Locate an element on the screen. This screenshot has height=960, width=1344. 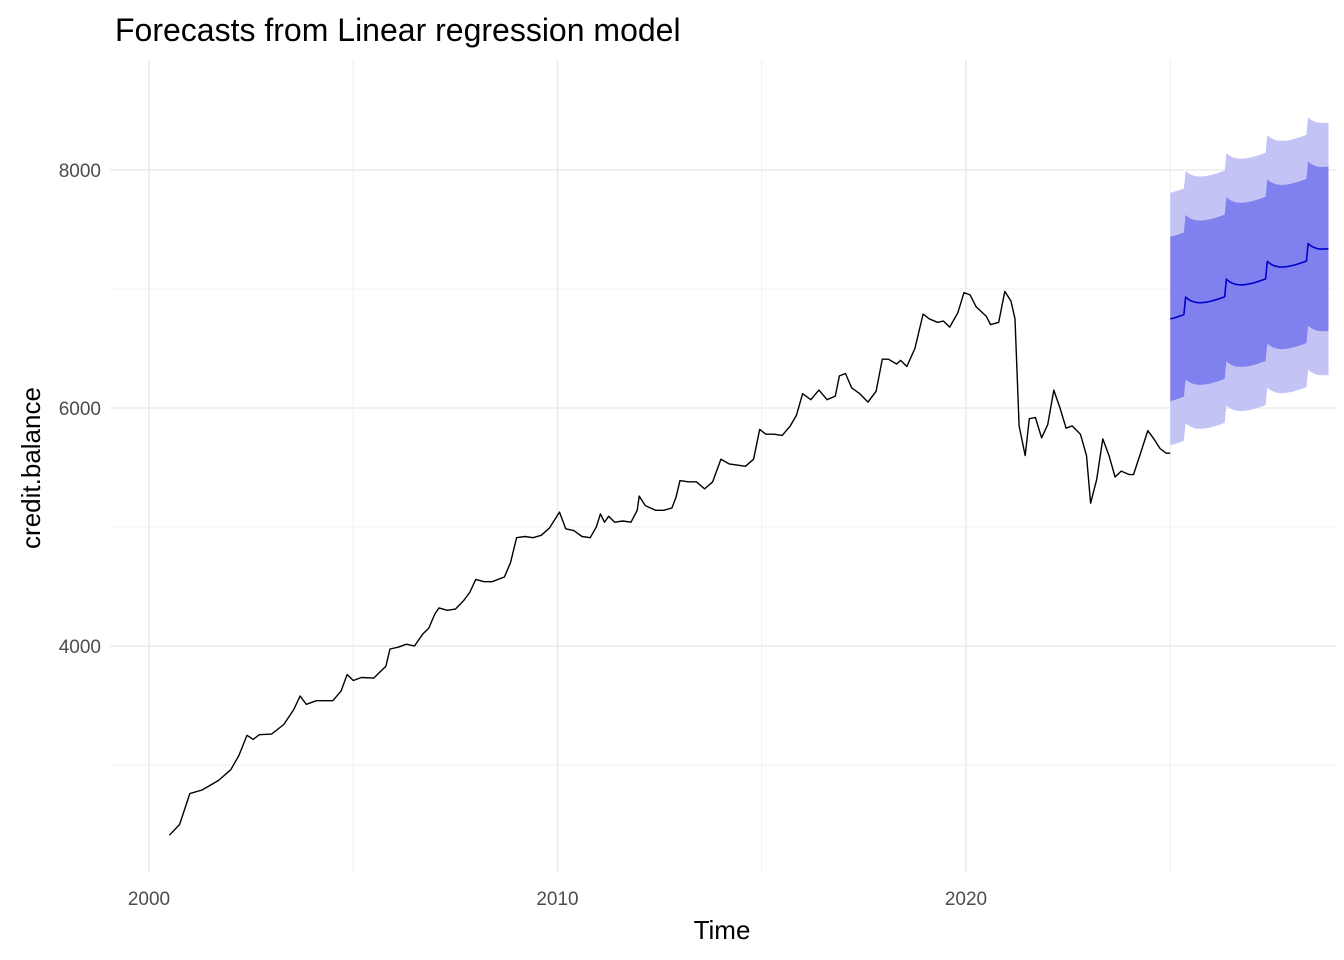
y-axis-title: credit.balance is located at coordinates (31, 468).